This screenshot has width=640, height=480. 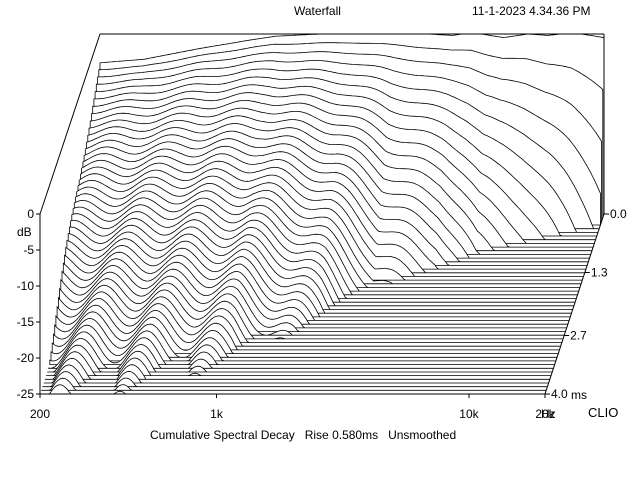 I want to click on y-axis-label: dB, so click(x=24, y=232).